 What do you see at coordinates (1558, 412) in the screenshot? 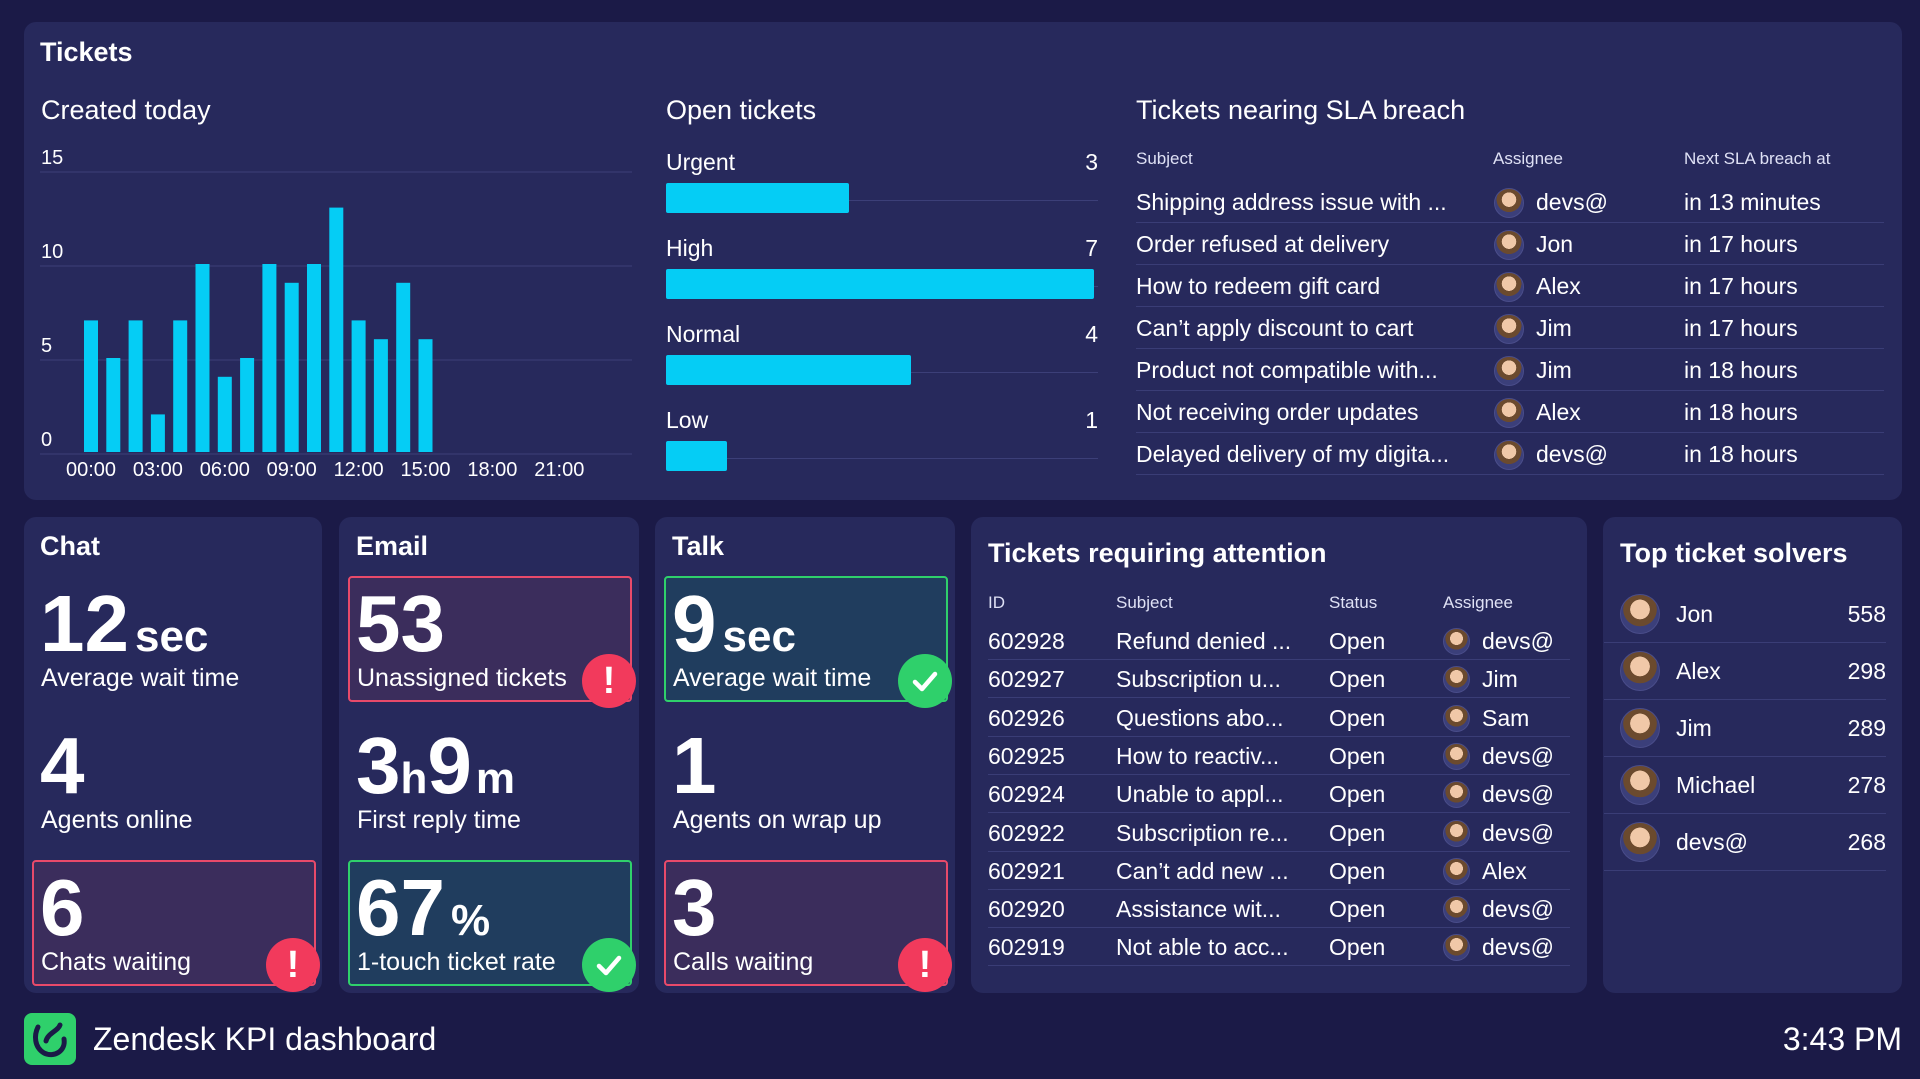
I see `sla-assignee: Alex` at bounding box center [1558, 412].